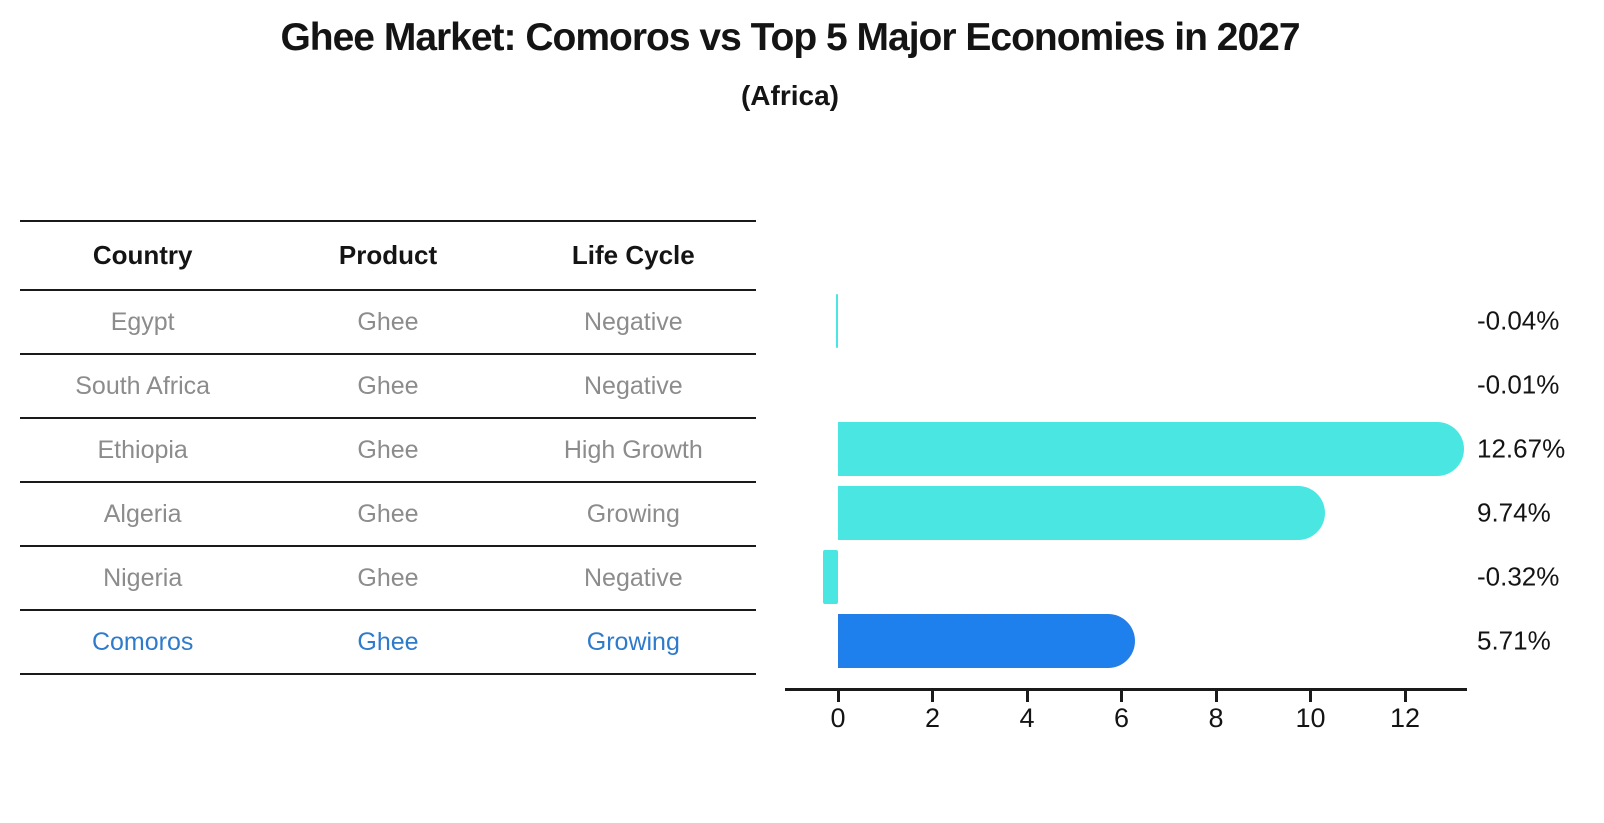 The width and height of the screenshot is (1604, 823). I want to click on value-label: -0.04%, so click(1518, 320).